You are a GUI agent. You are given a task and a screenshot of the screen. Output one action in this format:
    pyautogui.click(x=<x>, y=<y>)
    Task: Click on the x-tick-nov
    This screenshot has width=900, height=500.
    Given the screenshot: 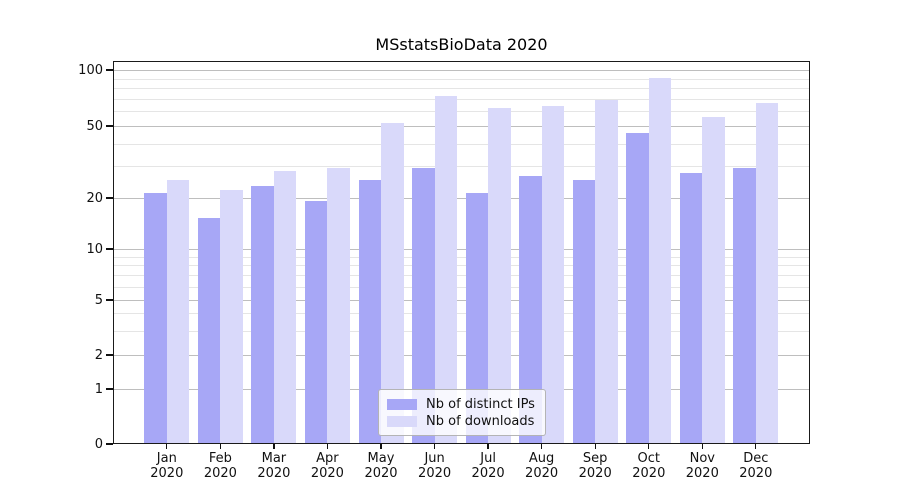 What is the action you would take?
    pyautogui.click(x=702, y=446)
    